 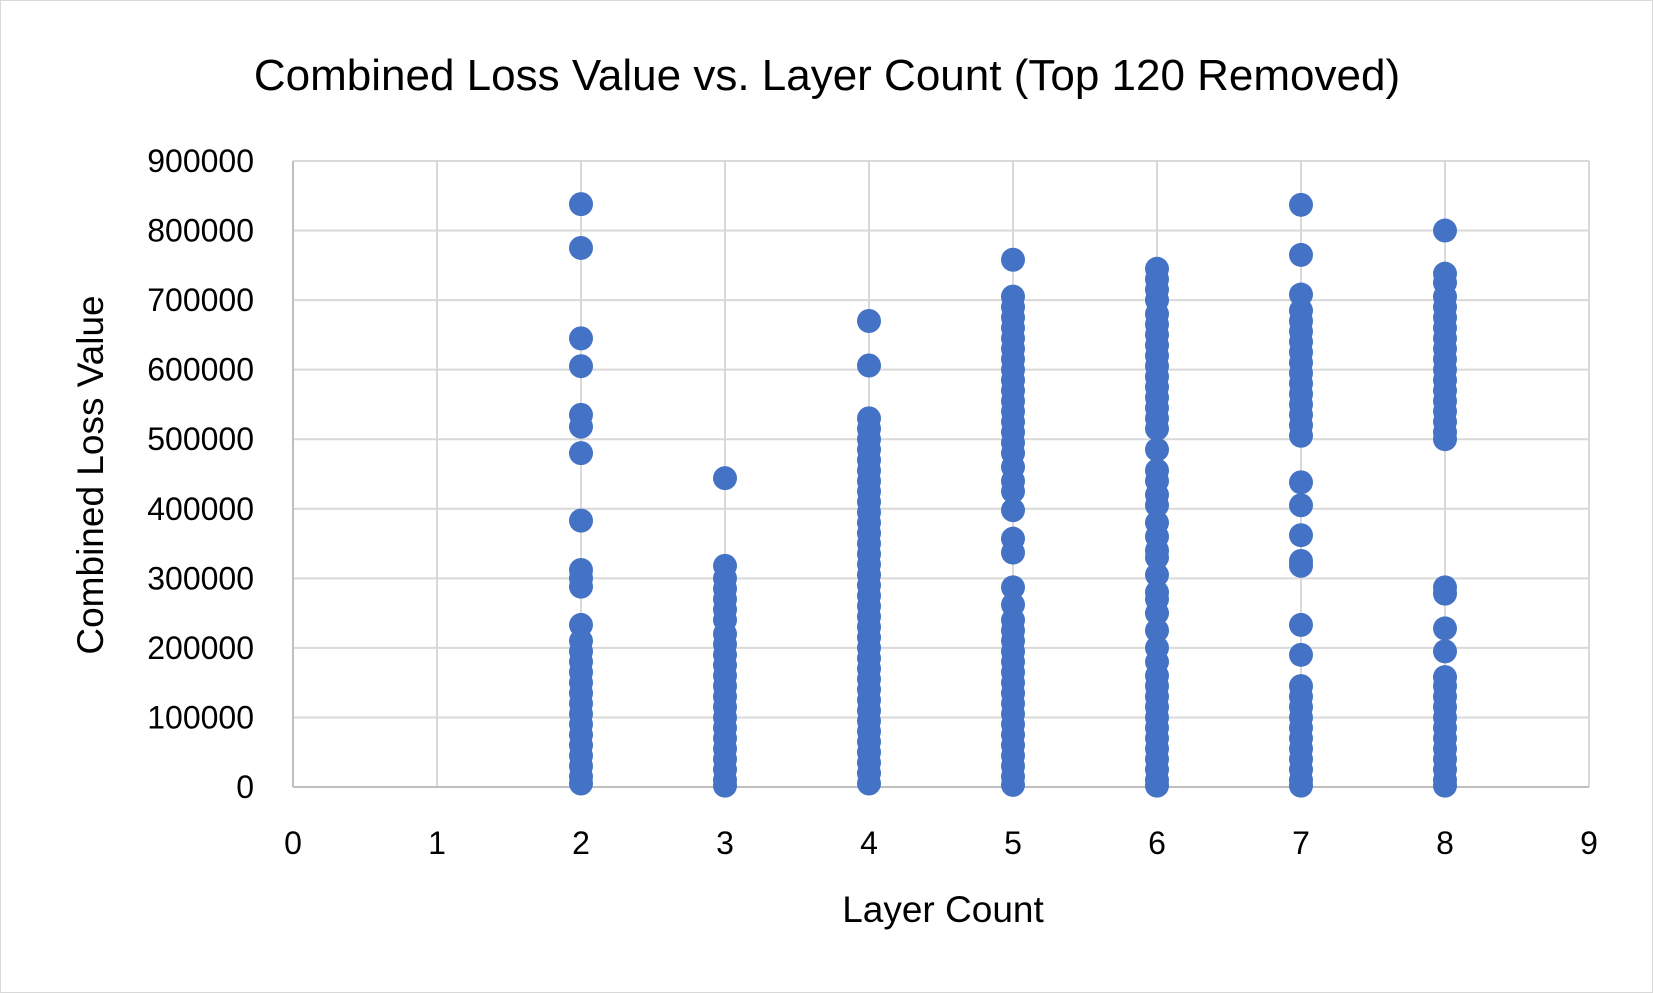 I want to click on x-axis-title: Layer Count, so click(x=943, y=909).